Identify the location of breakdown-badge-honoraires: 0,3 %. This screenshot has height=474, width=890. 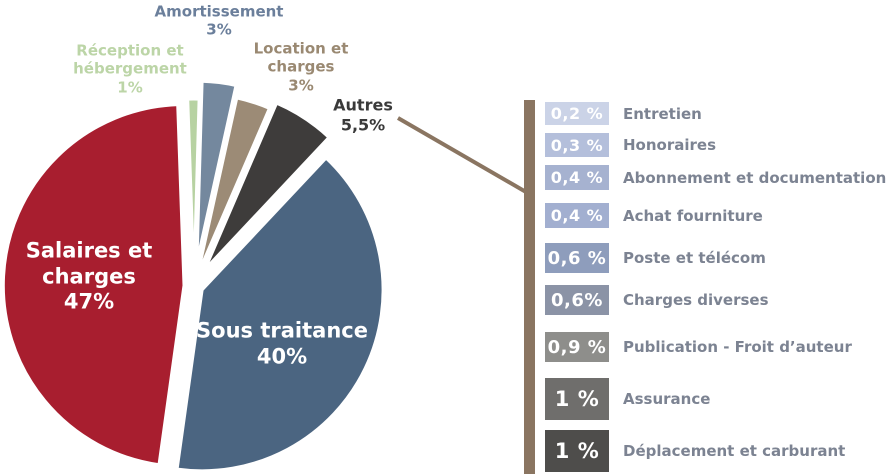
(577, 145).